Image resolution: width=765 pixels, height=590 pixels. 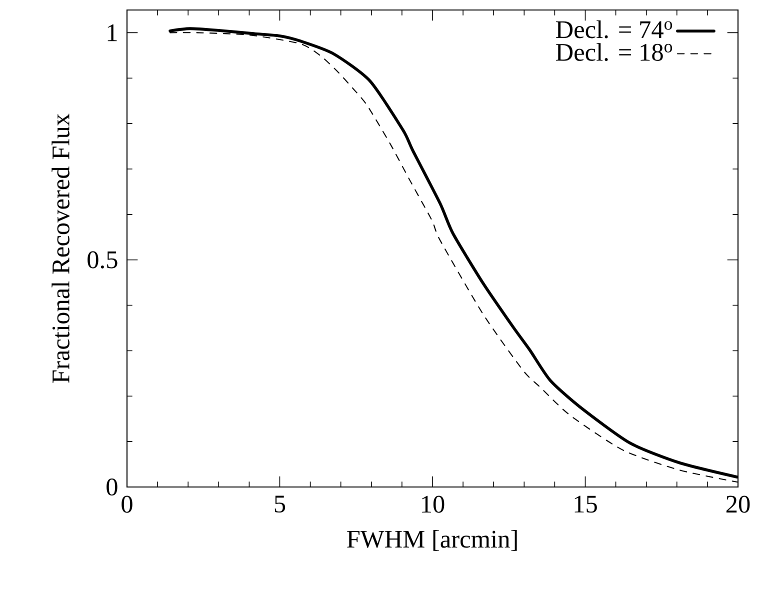 What do you see at coordinates (614, 52) in the screenshot?
I see `legend-label: Decl. = 18$^{o}$` at bounding box center [614, 52].